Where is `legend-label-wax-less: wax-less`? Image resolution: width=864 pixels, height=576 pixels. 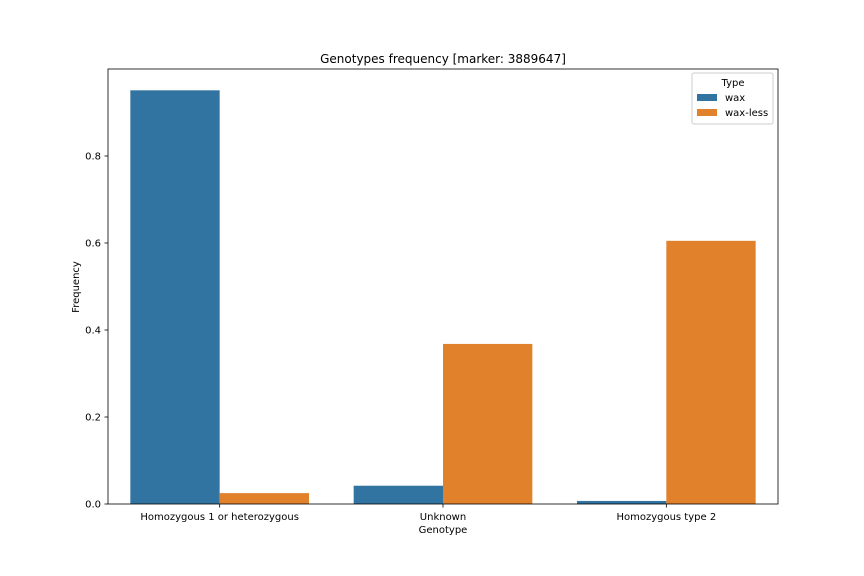
legend-label-wax-less: wax-less is located at coordinates (746, 113).